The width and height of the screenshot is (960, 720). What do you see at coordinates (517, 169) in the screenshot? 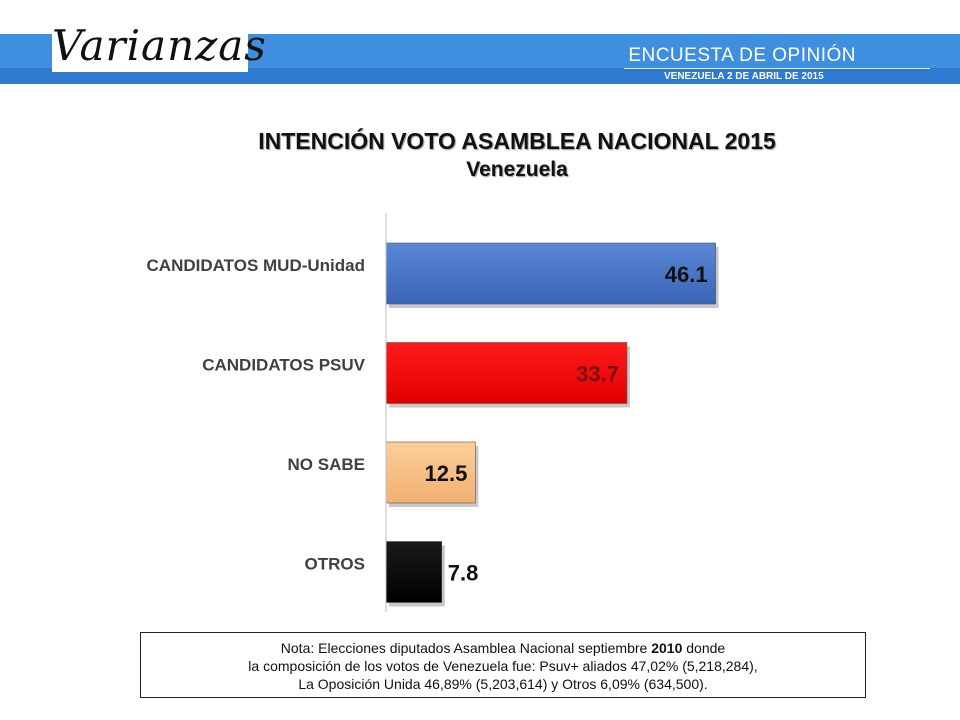
I see `chart-subtitle: Venezuela` at bounding box center [517, 169].